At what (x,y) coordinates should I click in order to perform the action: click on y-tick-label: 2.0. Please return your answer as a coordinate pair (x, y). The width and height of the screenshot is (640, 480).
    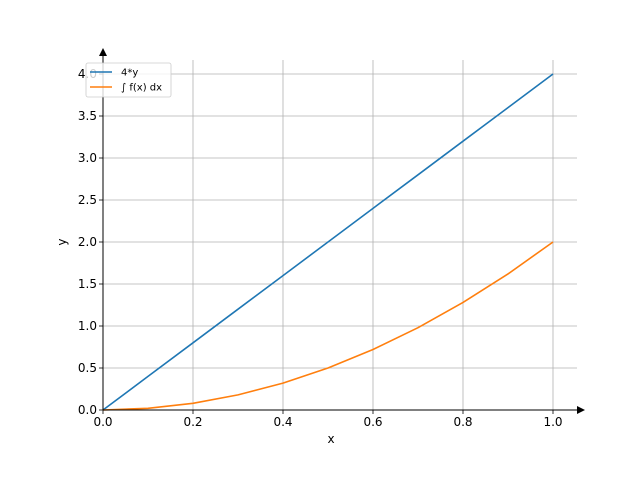
    Looking at the image, I should click on (87, 242).